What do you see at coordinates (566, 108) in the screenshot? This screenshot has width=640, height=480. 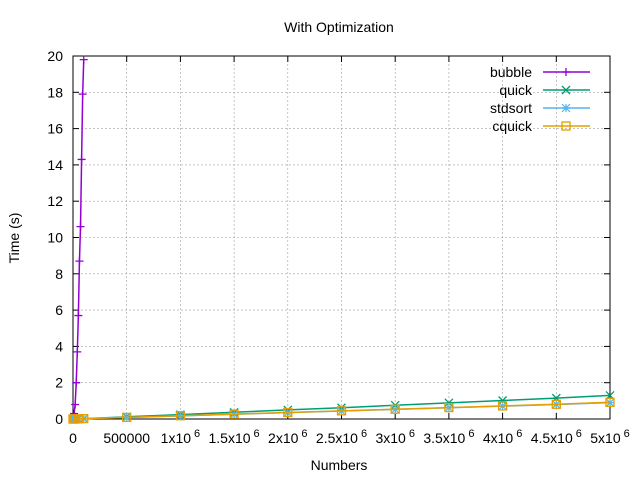 I see `legend-marker-stdsort` at bounding box center [566, 108].